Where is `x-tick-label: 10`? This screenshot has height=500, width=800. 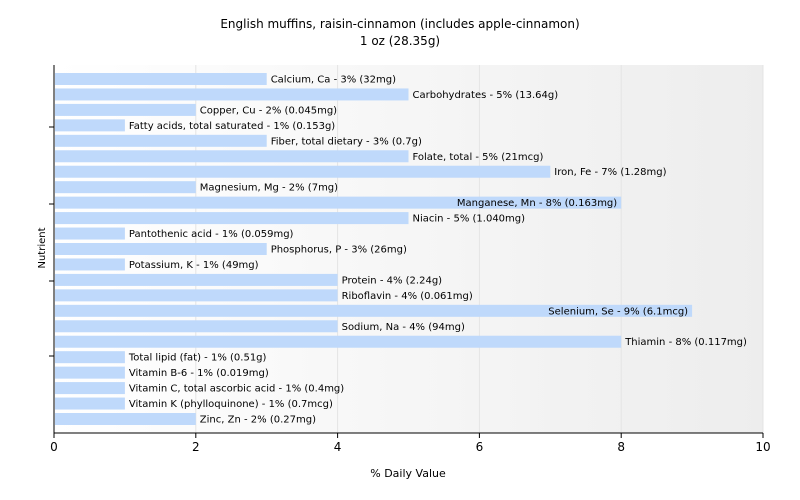 x-tick-label: 10 is located at coordinates (762, 447).